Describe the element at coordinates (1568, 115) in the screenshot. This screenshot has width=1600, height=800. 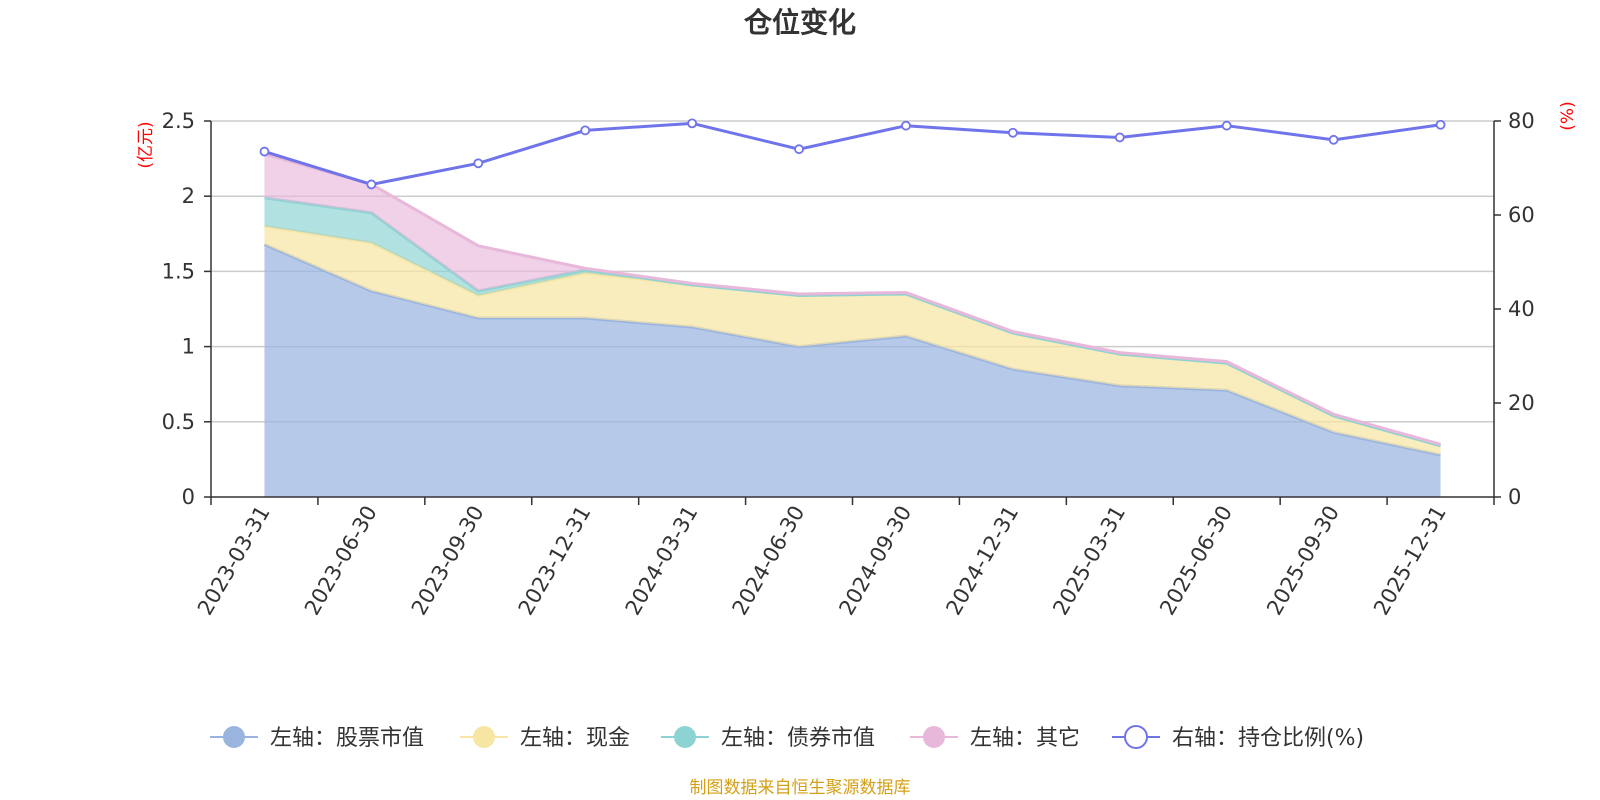
I see `right-axis-unit: (%)` at that location.